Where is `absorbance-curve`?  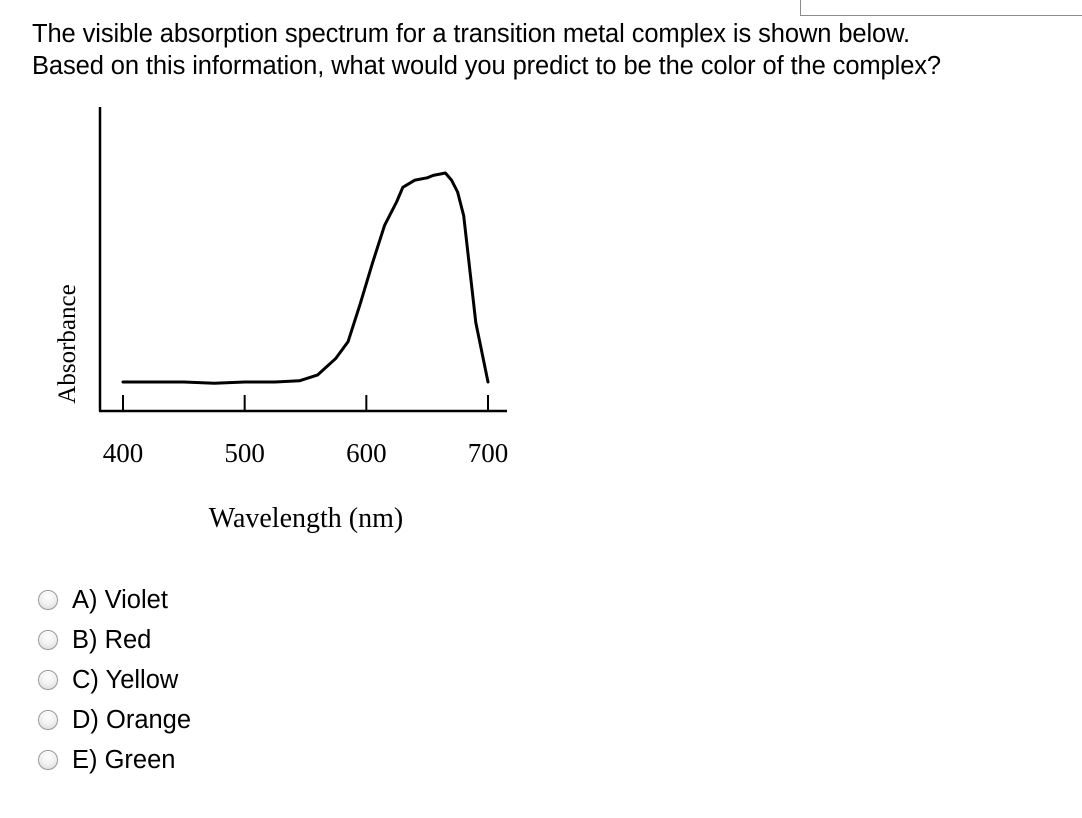 absorbance-curve is located at coordinates (305, 278).